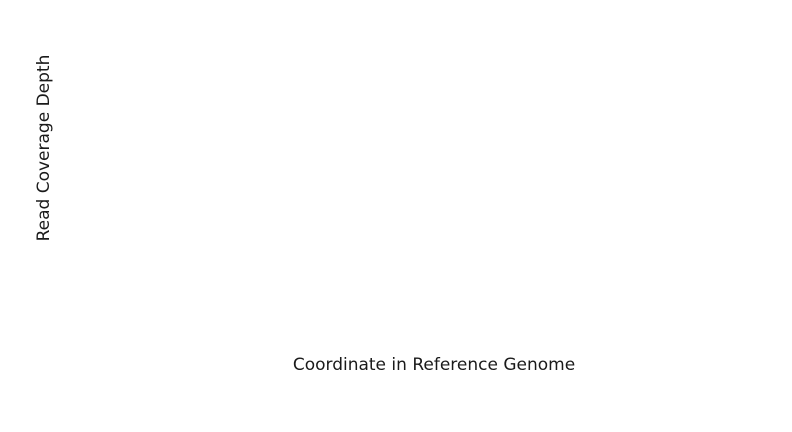 The width and height of the screenshot is (792, 432). I want to click on chart-legend, so click(396, 410).